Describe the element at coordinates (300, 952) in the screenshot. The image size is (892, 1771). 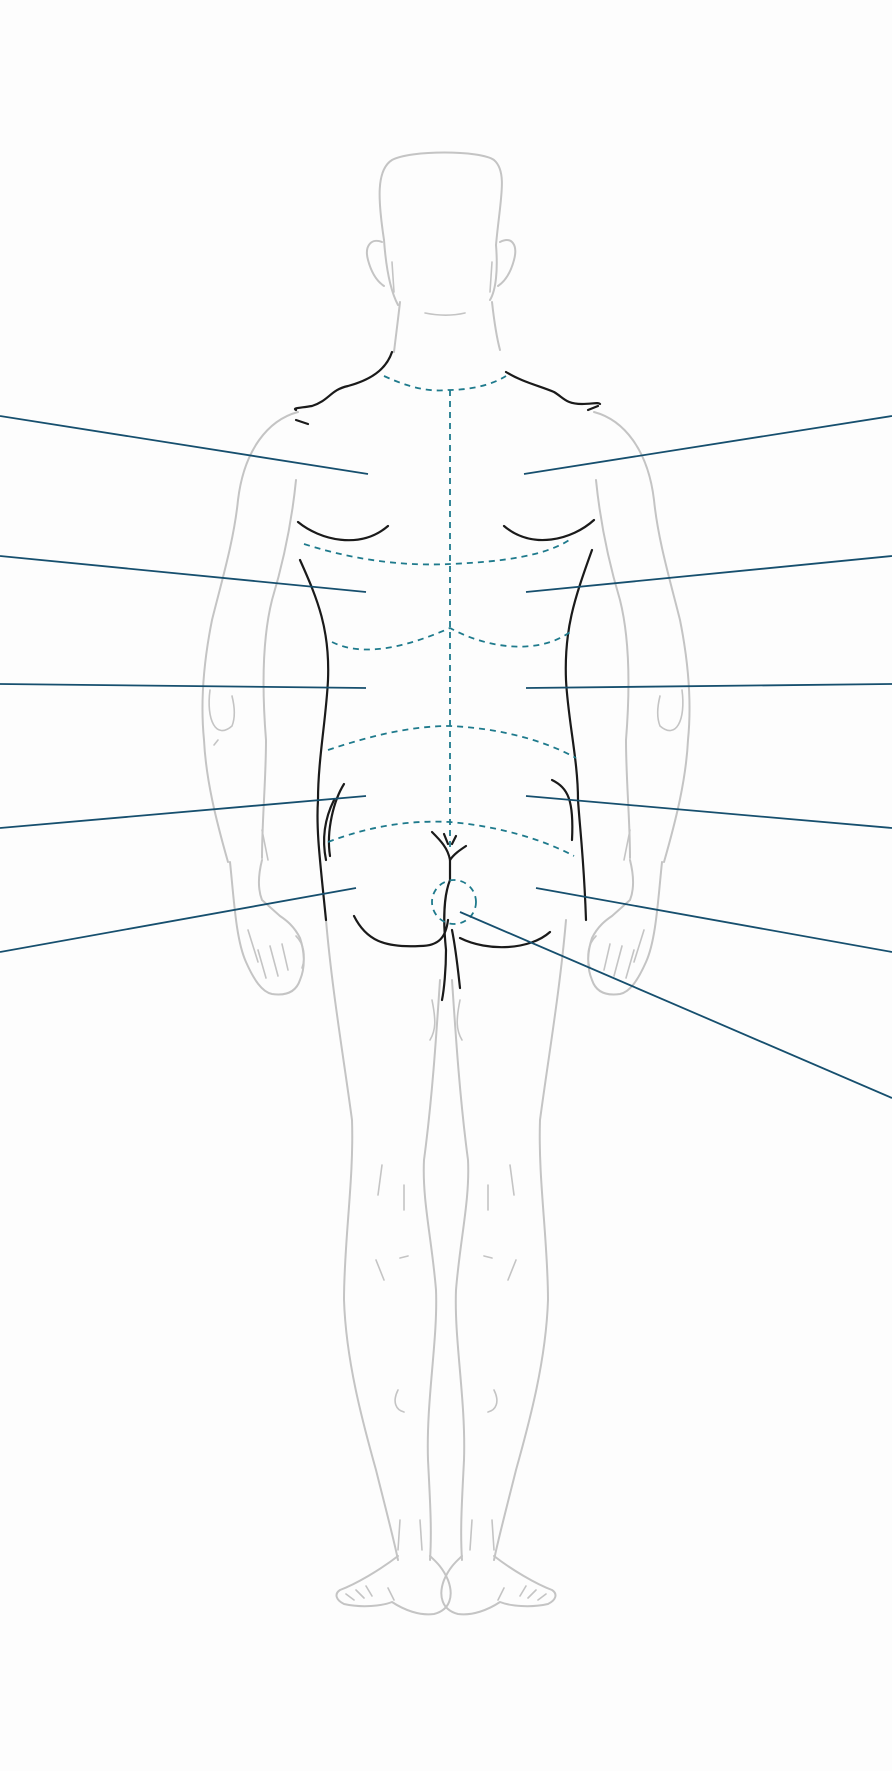
I see `left-thumb` at that location.